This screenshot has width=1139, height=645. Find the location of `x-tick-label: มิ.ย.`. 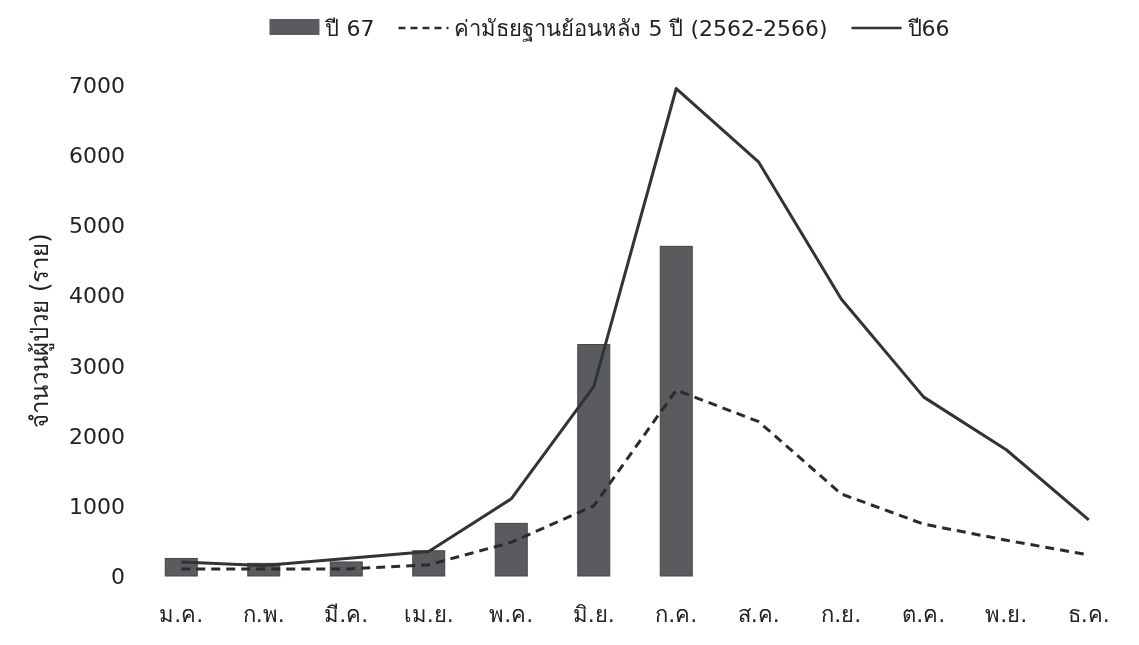

x-tick-label: มิ.ย. is located at coordinates (593, 614).